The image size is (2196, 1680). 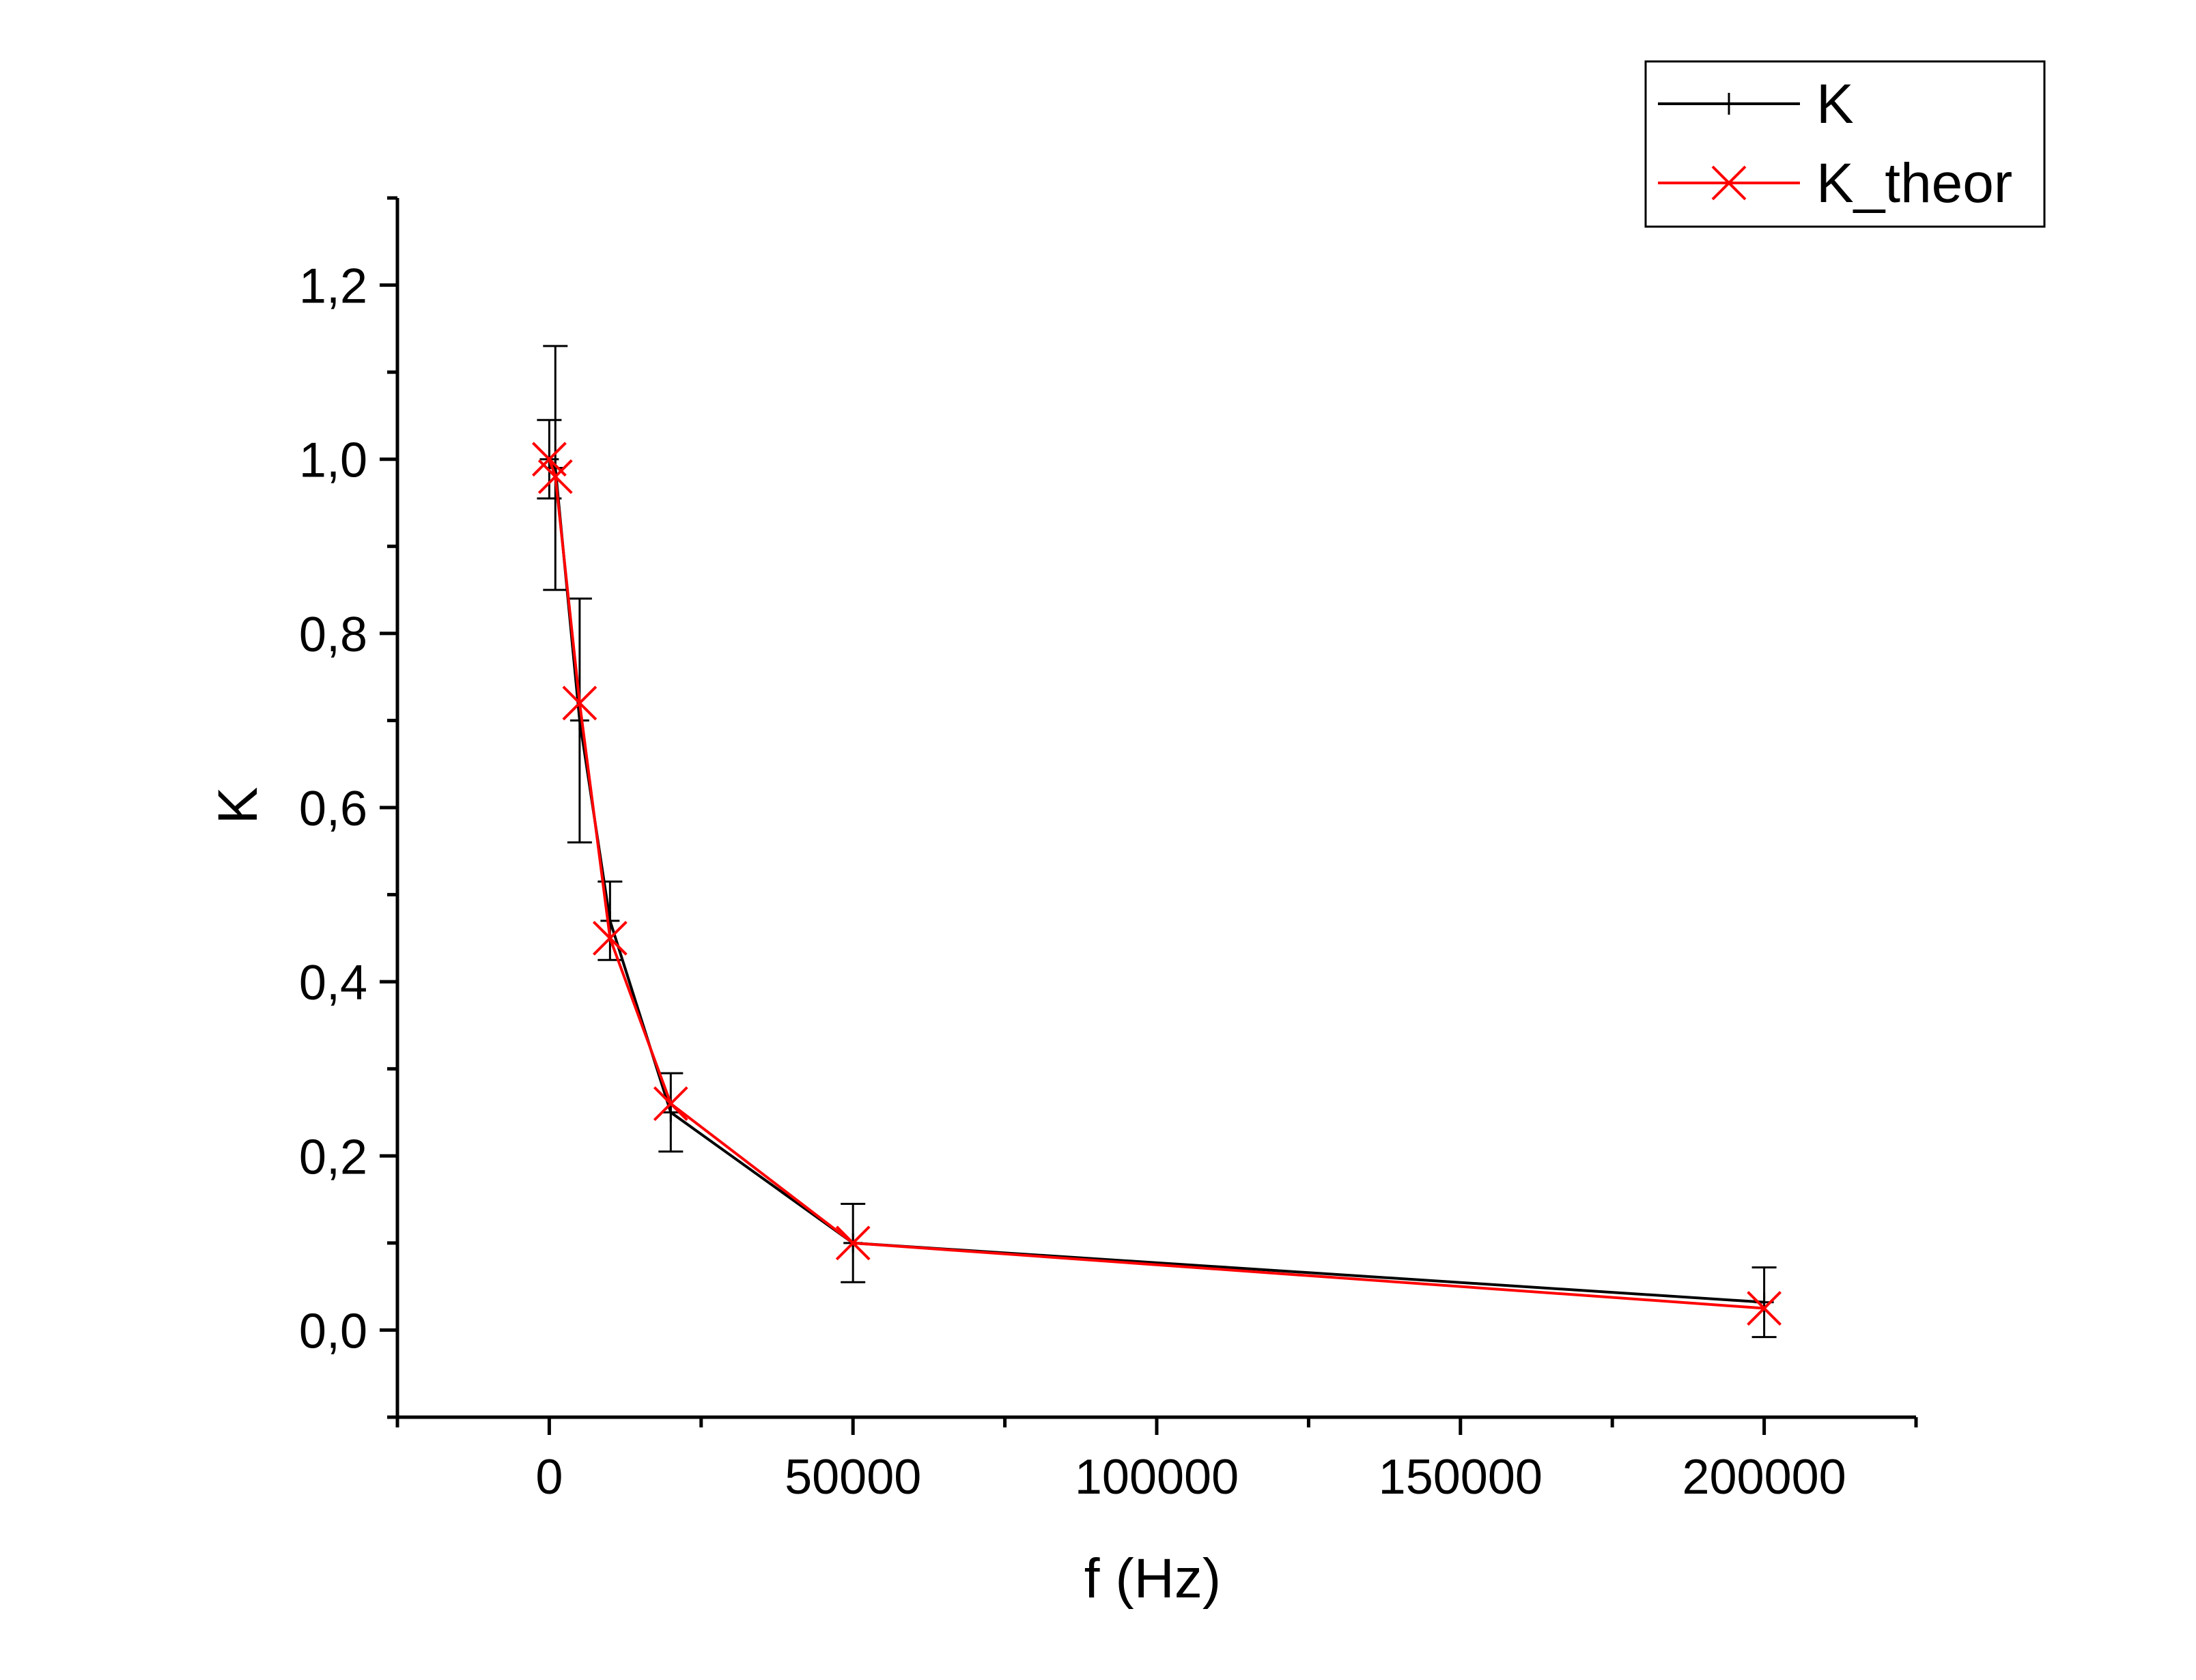 I want to click on x-axis-ticks: 0 50000 100000 150000 200000, so click(x=1156, y=1461).